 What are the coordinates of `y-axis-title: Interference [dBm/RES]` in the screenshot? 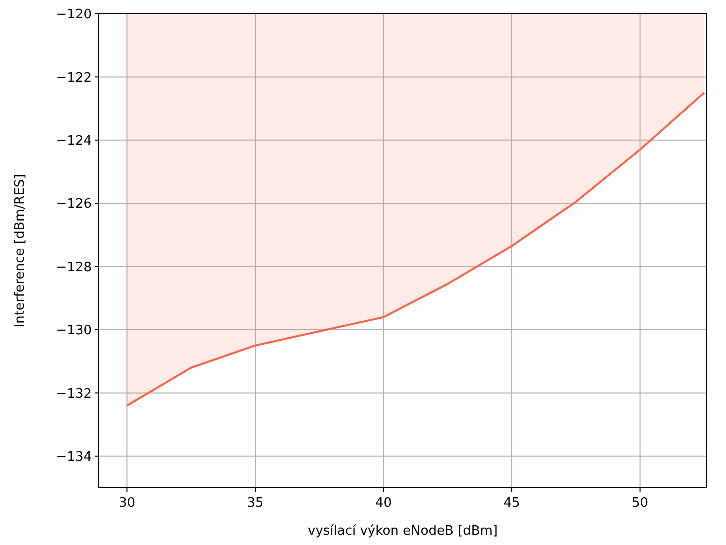 It's located at (20, 251).